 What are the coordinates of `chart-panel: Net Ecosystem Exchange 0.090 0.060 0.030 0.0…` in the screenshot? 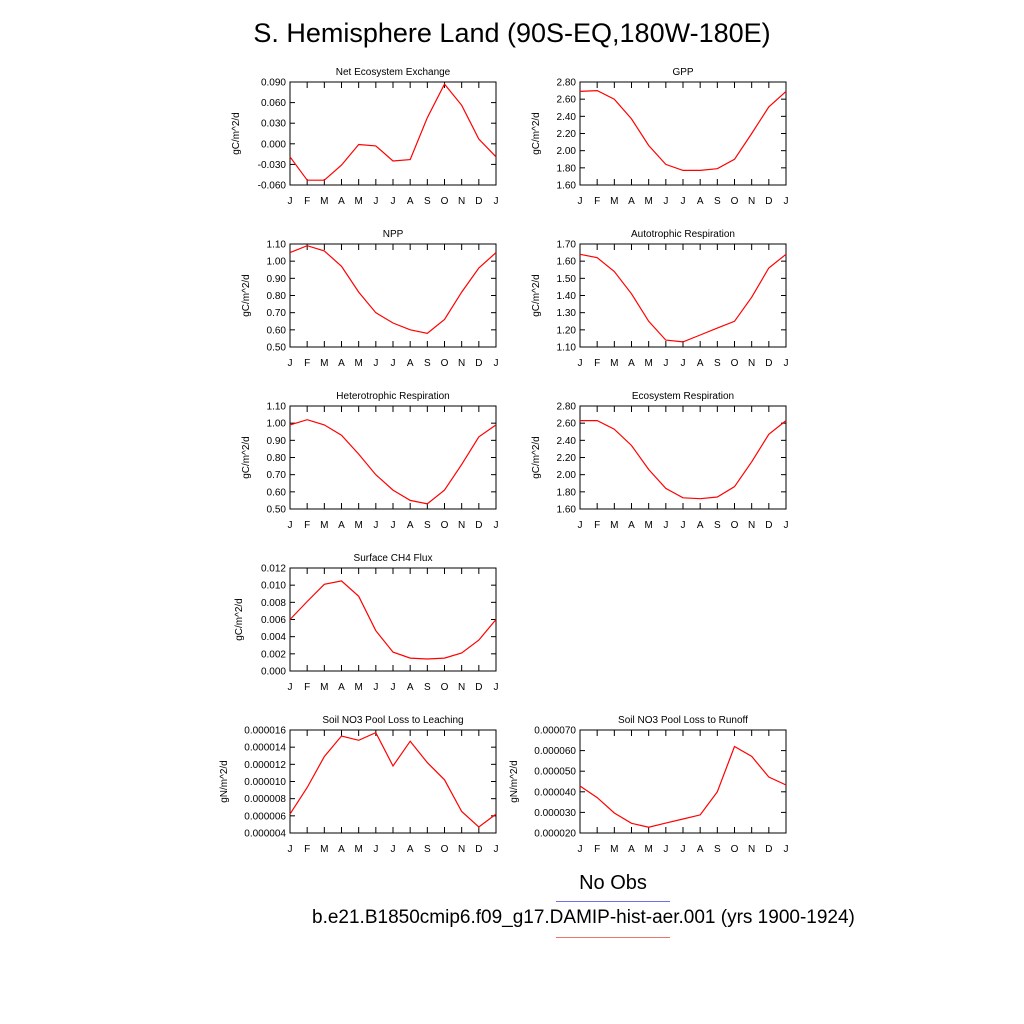 It's located at (365, 137).